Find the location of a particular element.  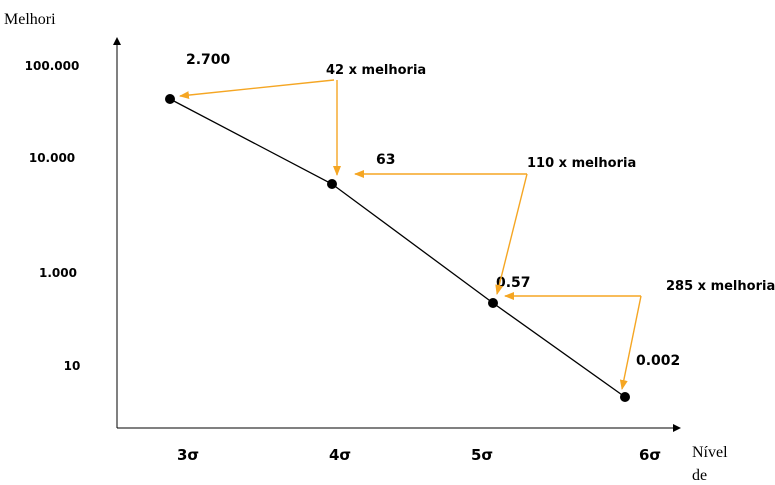

x-axis-label: Nível is located at coordinates (710, 452).